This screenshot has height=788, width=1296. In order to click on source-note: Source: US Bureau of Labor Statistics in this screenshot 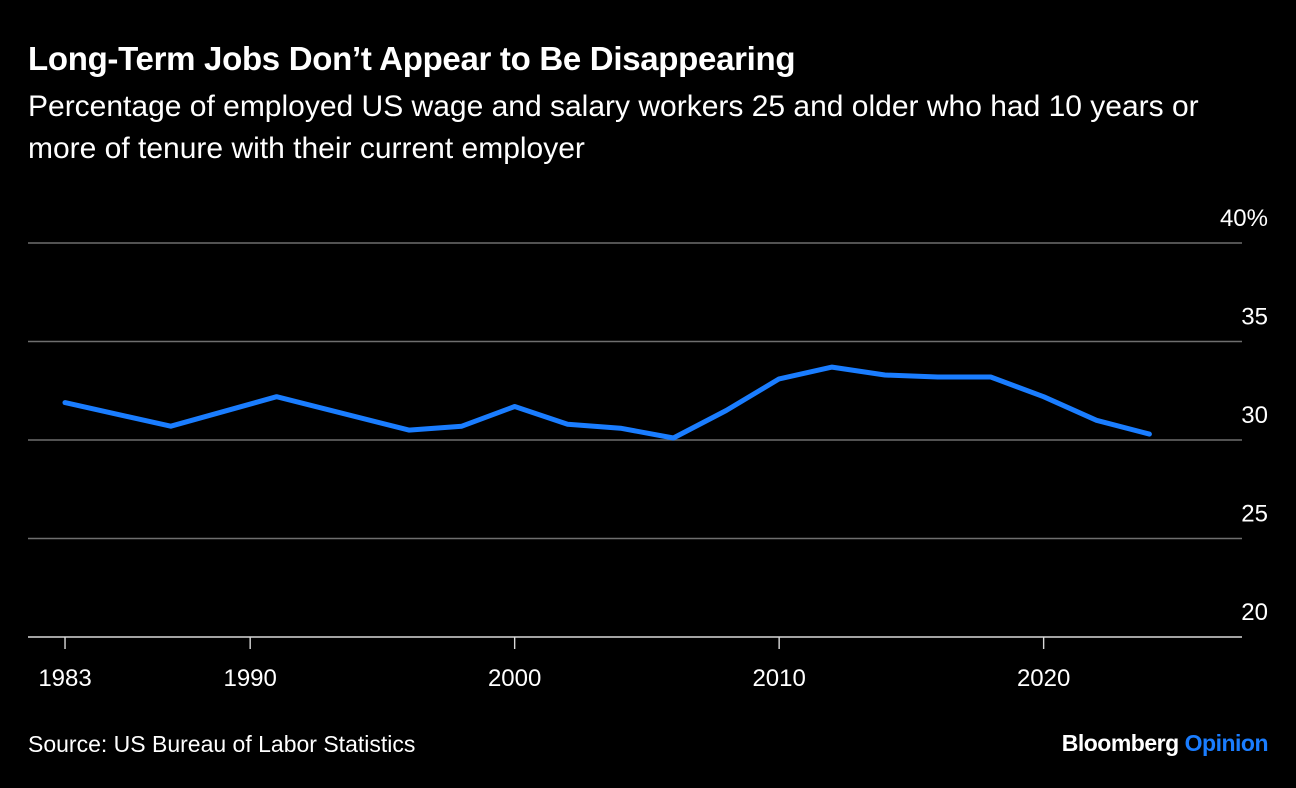, I will do `click(222, 744)`.